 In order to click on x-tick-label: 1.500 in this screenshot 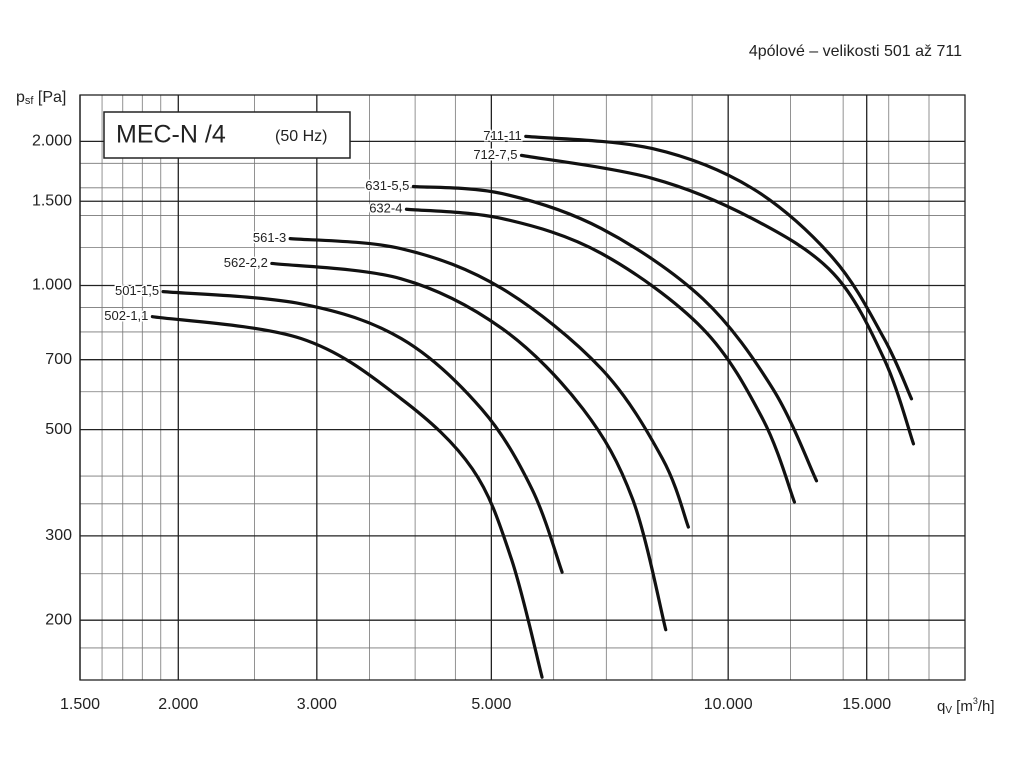, I will do `click(80, 704)`.